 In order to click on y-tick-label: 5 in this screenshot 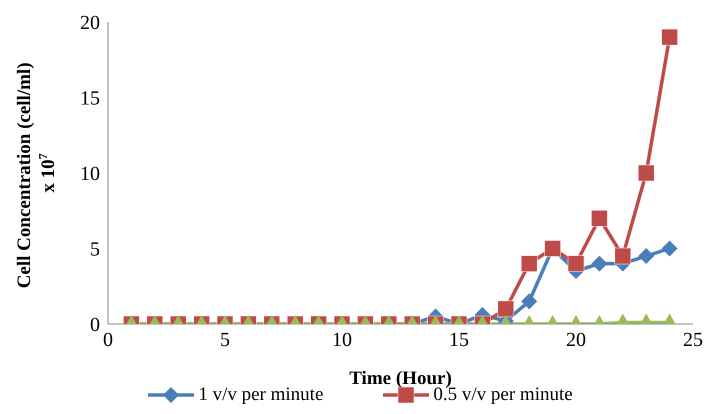, I will do `click(95, 249)`.